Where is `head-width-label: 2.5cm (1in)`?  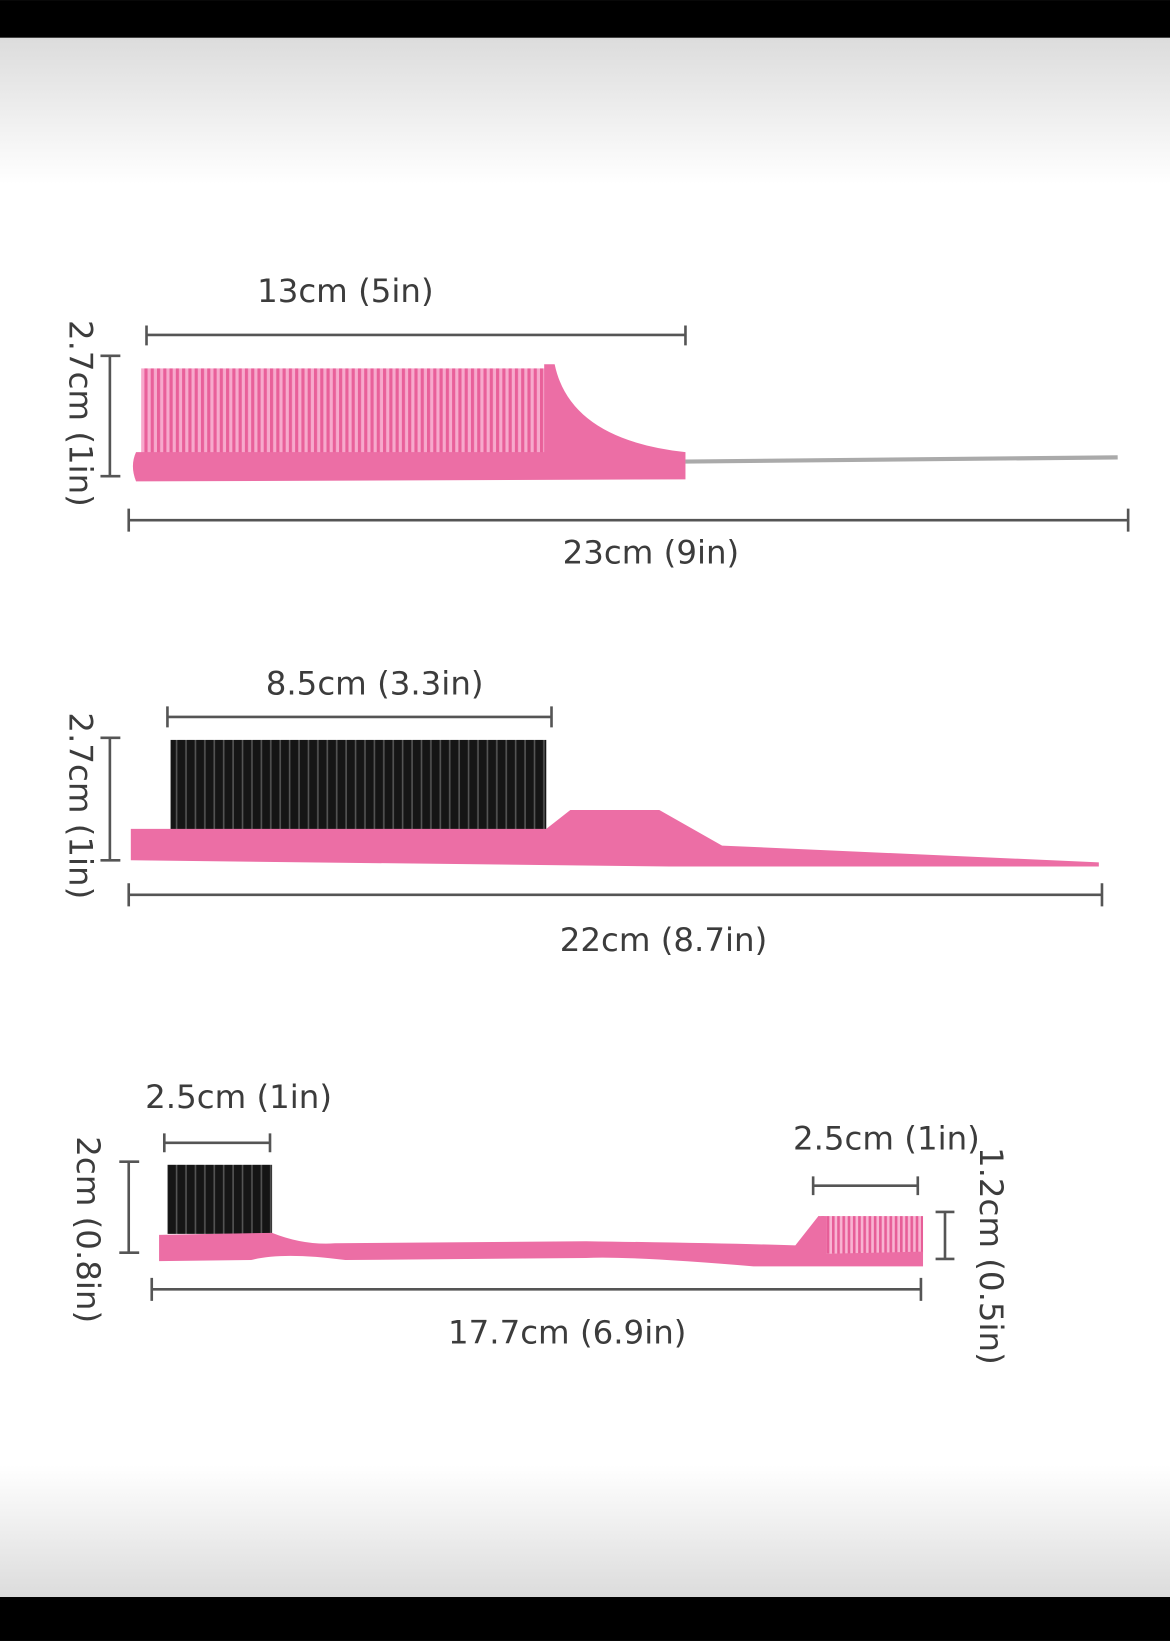 head-width-label: 2.5cm (1in) is located at coordinates (238, 1097).